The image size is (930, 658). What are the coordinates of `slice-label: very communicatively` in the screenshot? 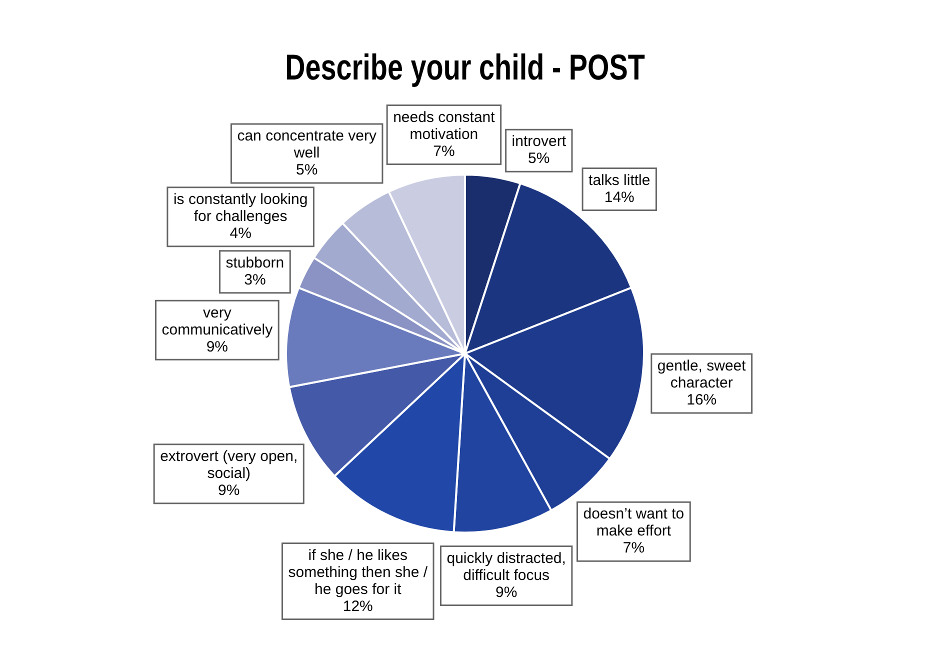 It's located at (218, 321).